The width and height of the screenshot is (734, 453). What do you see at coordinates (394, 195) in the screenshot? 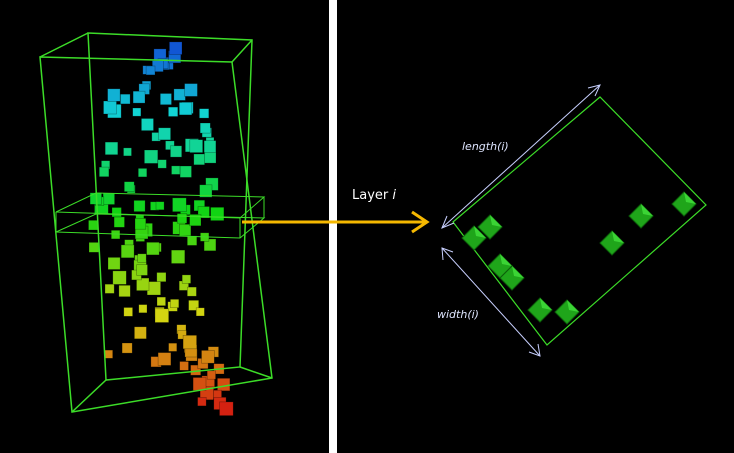
I see `layer-index: i` at bounding box center [394, 195].